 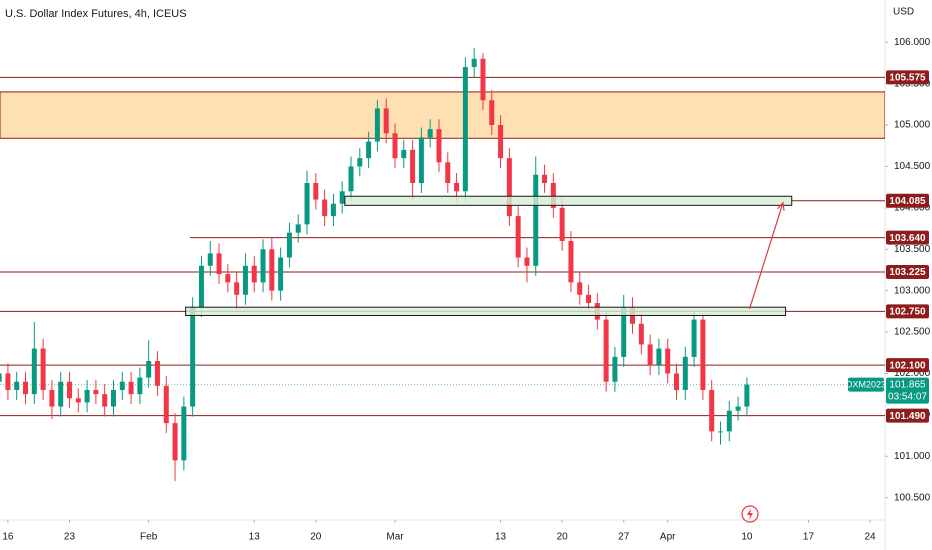 I want to click on x-tick-label: 23, so click(x=70, y=537).